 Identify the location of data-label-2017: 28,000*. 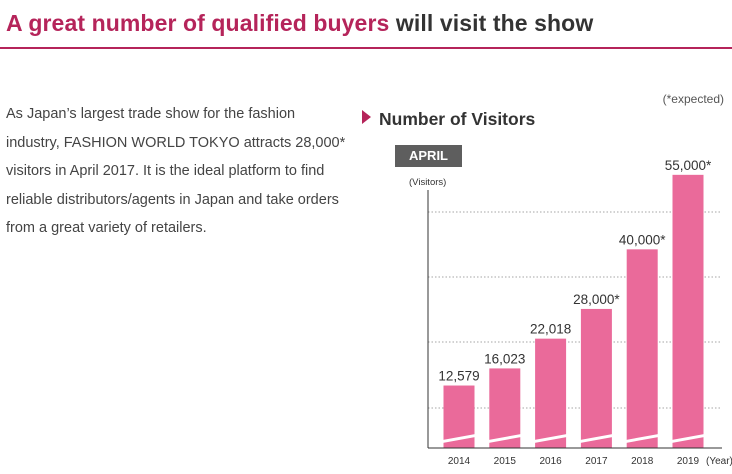
(596, 299).